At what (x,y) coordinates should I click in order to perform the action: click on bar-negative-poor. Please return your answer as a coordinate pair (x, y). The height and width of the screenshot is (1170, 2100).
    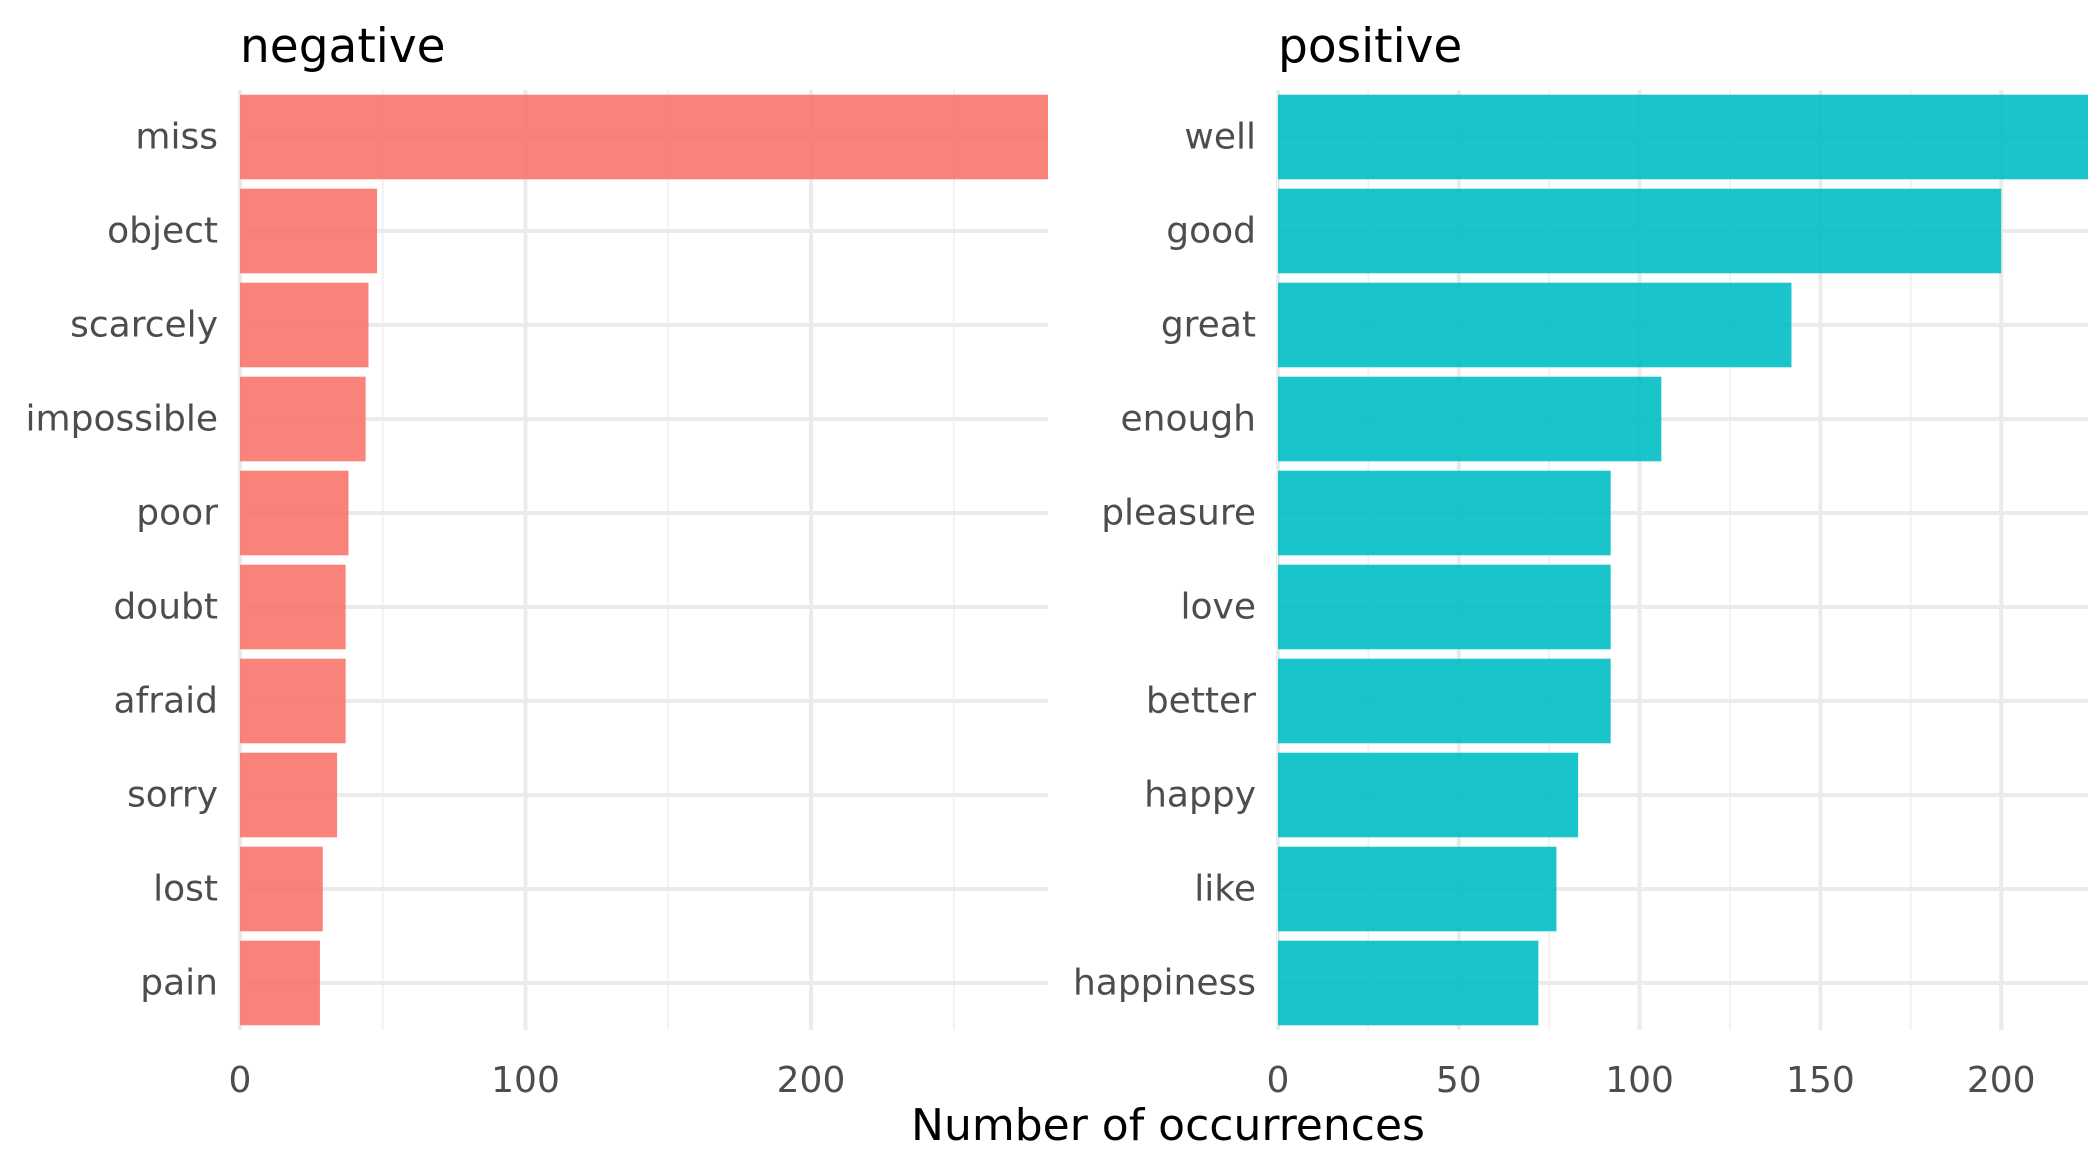
    Looking at the image, I should click on (294, 513).